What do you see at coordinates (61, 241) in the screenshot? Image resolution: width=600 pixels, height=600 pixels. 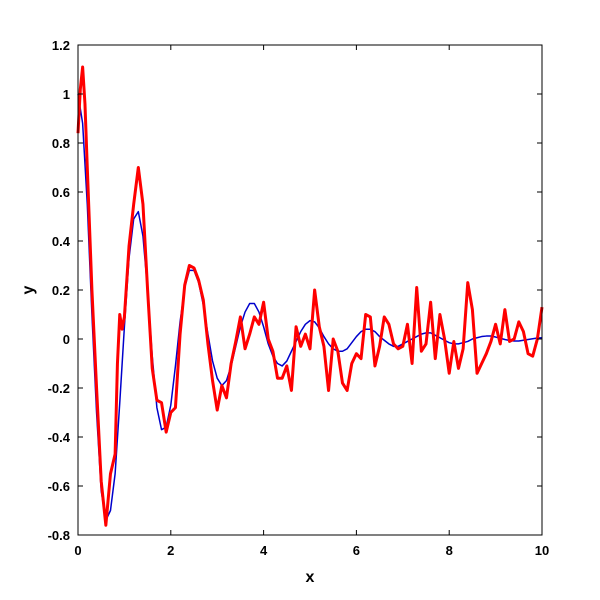 I see `y-tick-label: 0.4` at bounding box center [61, 241].